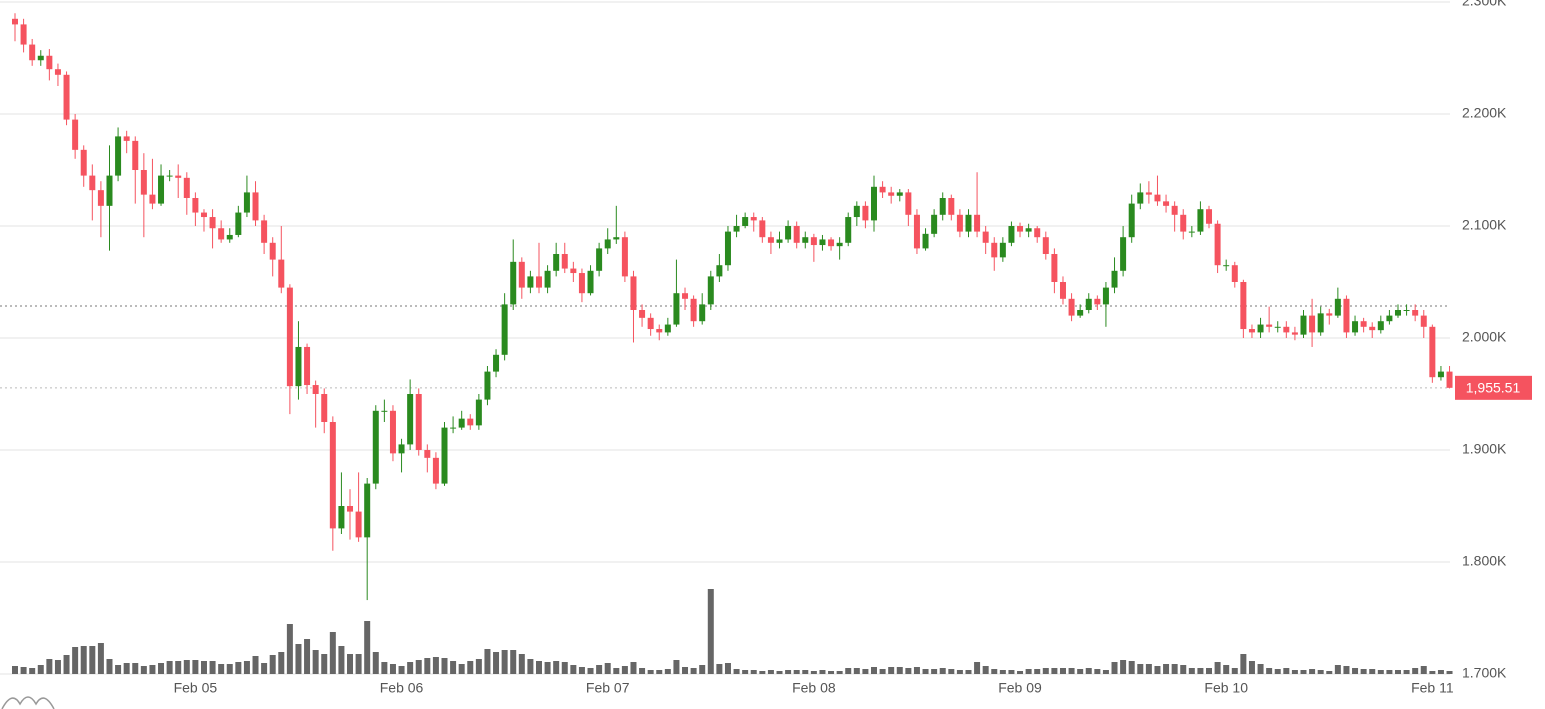 Image resolution: width=1545 pixels, height=709 pixels. Describe the element at coordinates (1493, 388) in the screenshot. I see `last-price-label: 1,955.51` at that location.